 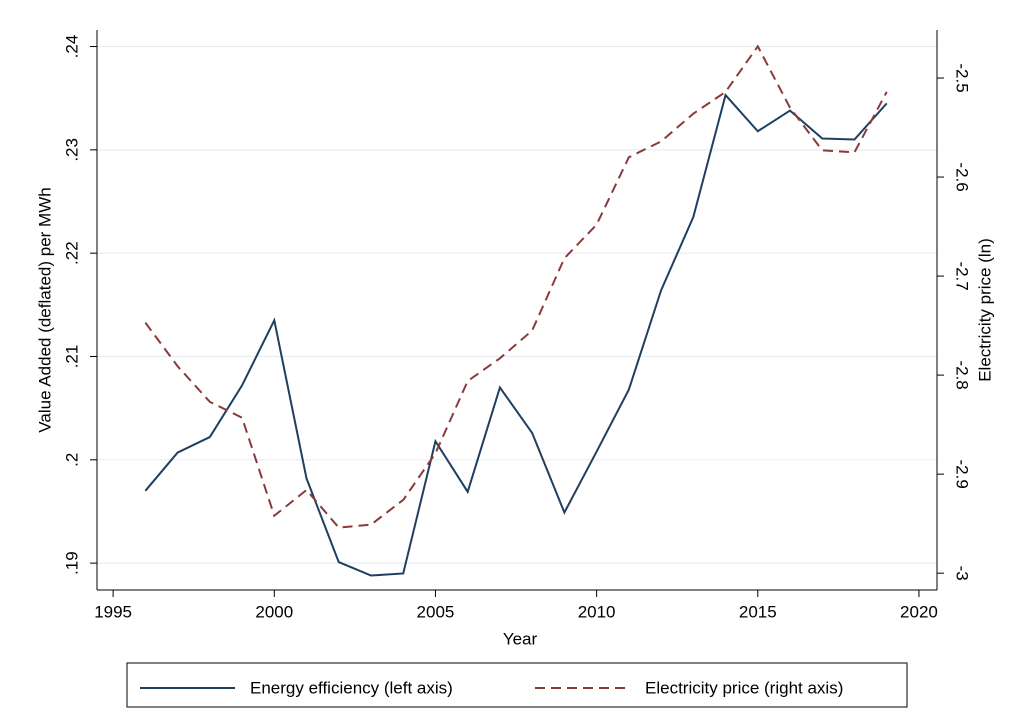 I want to click on y2-tick-label: -2.6, so click(x=962, y=176).